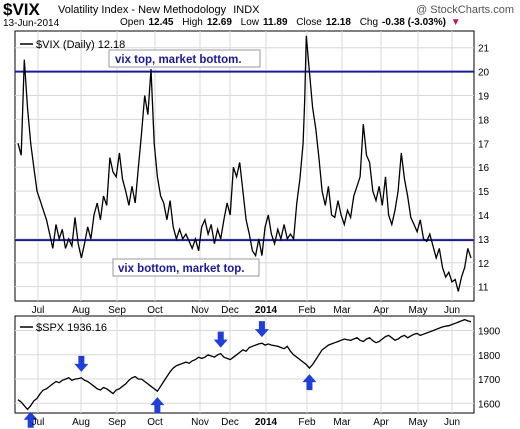 The height and width of the screenshot is (429, 520). Describe the element at coordinates (489, 356) in the screenshot. I see `y-tick-label: 1800` at that location.